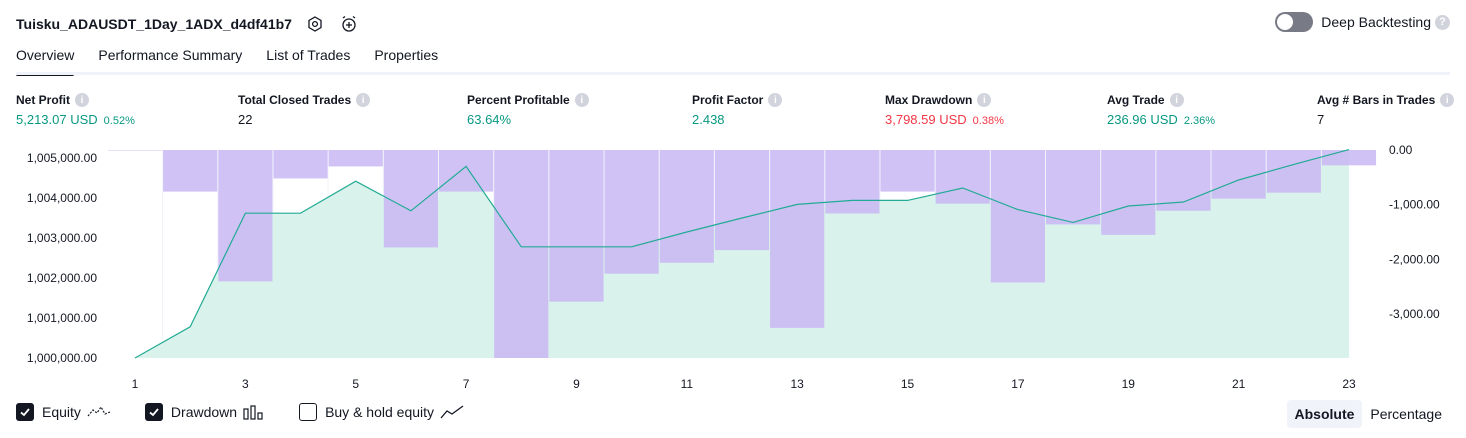  What do you see at coordinates (62, 238) in the screenshot?
I see `left-axis-label: 1,003,000.00` at bounding box center [62, 238].